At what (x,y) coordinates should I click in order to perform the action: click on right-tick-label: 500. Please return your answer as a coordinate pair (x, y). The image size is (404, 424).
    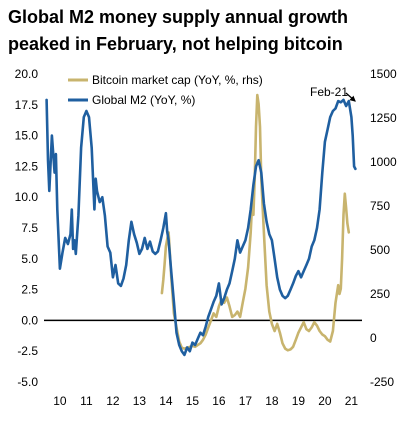
    Looking at the image, I should click on (380, 250).